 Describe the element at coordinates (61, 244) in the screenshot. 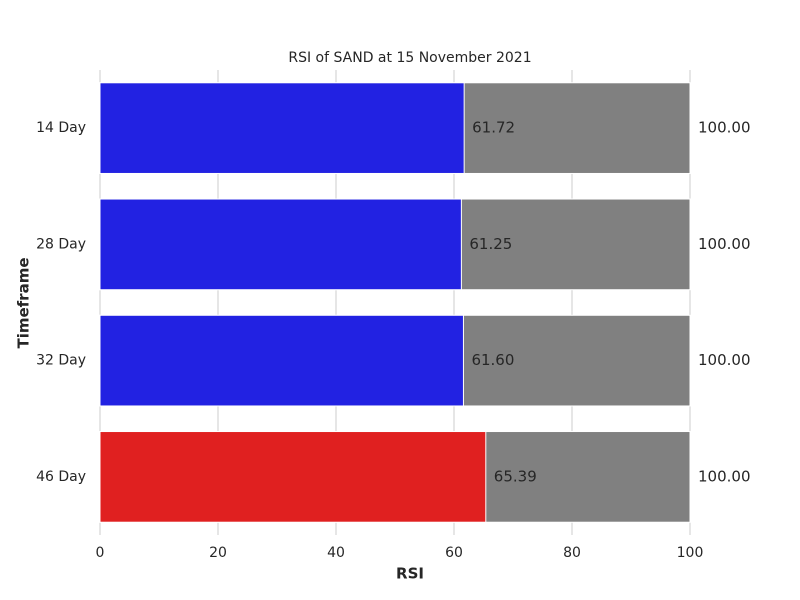

I see `y-tick-label: 28 Day` at that location.